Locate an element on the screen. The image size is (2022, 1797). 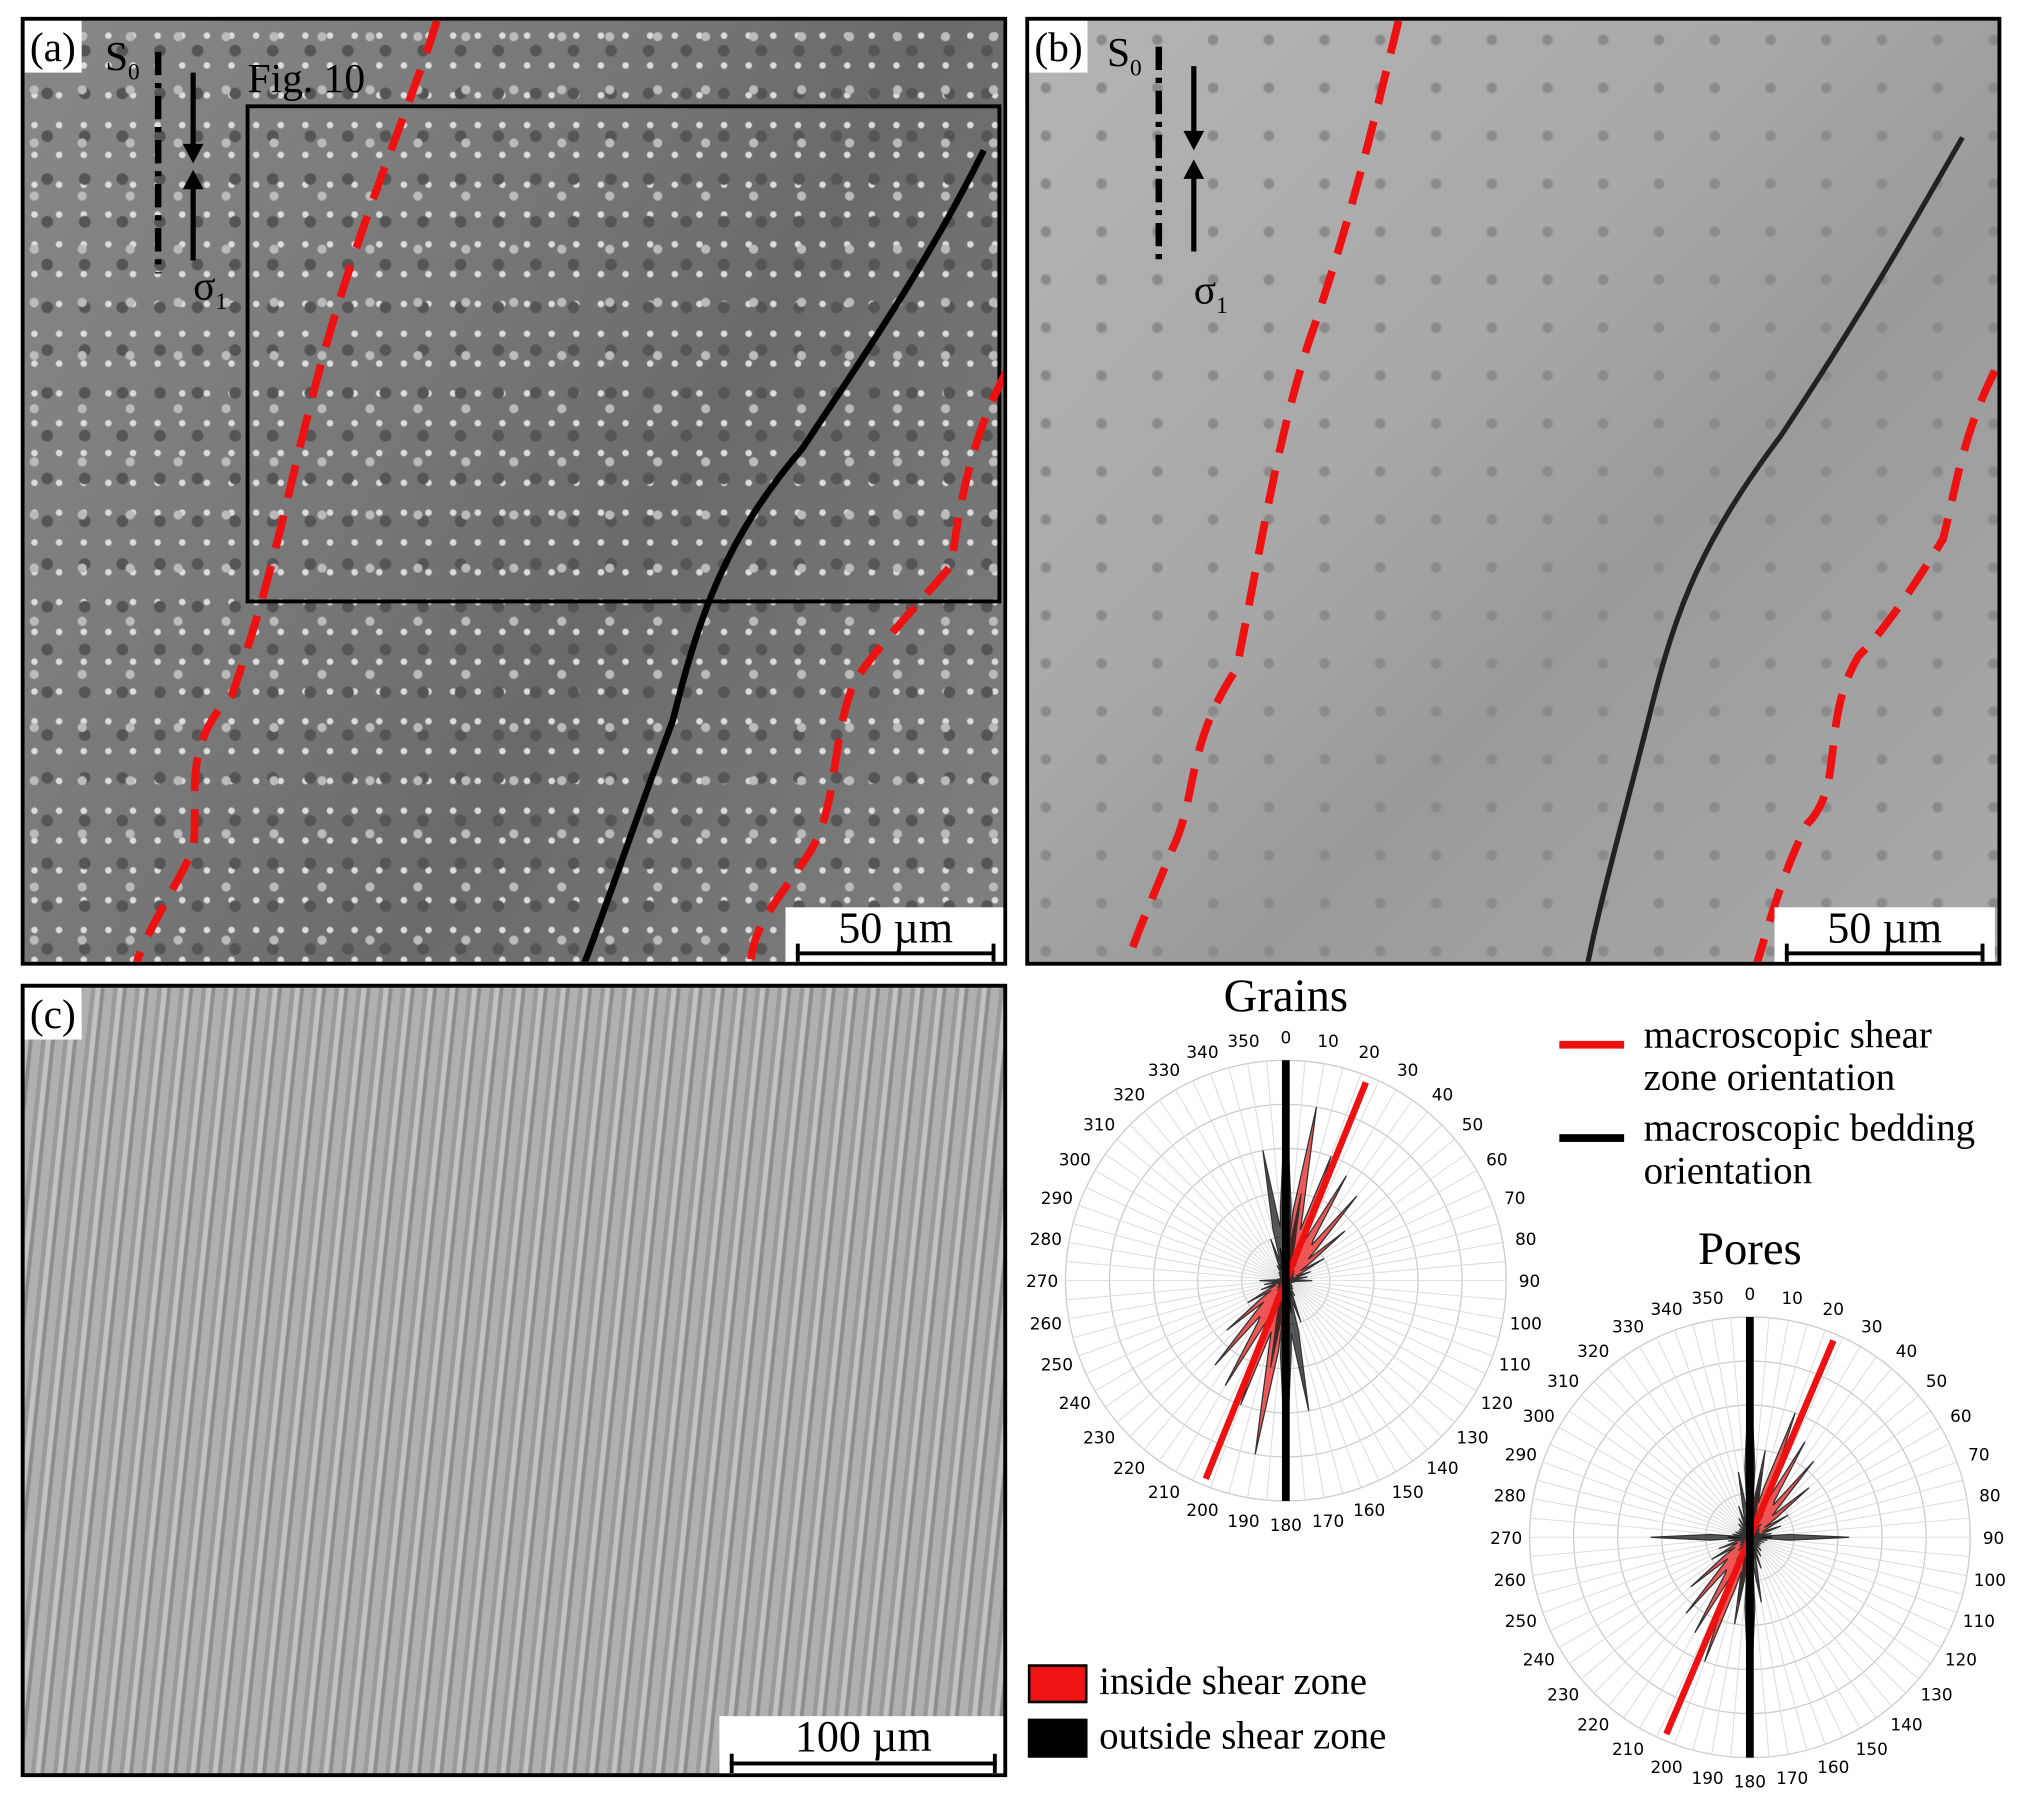
s0-label: S0 is located at coordinates (122, 63).